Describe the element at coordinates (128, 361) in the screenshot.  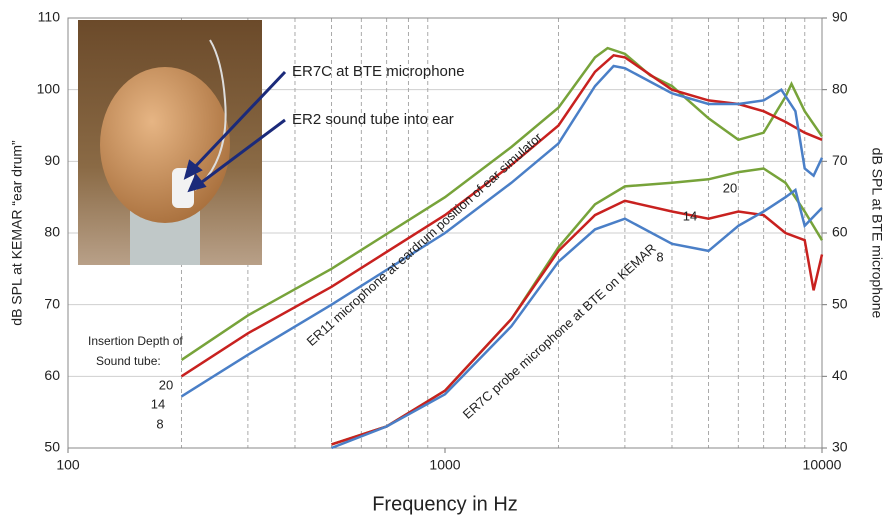
I see `annotation: Sound tube:` at that location.